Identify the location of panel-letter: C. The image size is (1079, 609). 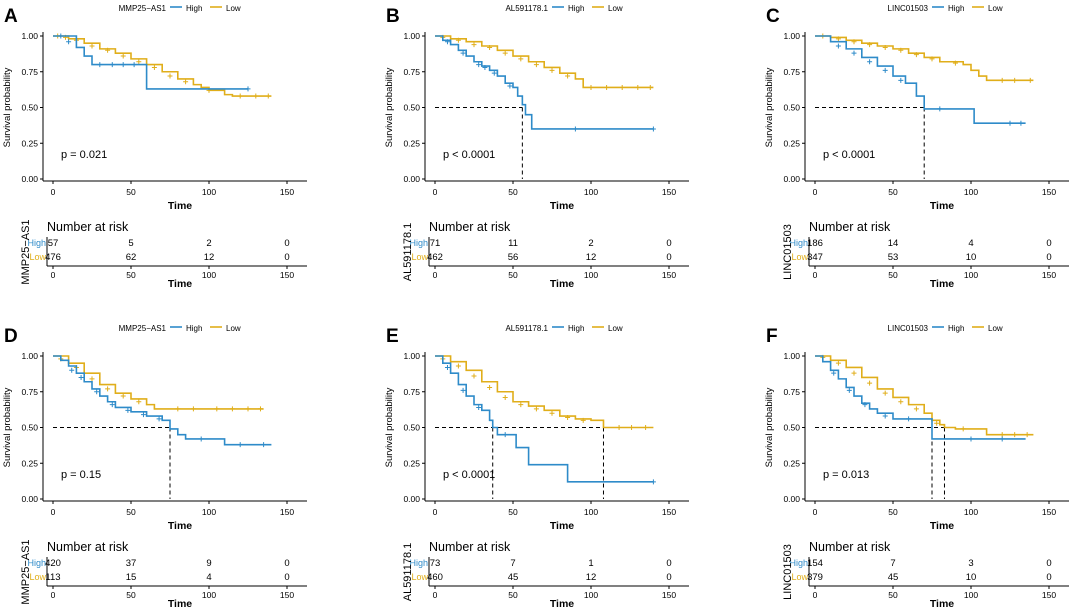
(773, 16).